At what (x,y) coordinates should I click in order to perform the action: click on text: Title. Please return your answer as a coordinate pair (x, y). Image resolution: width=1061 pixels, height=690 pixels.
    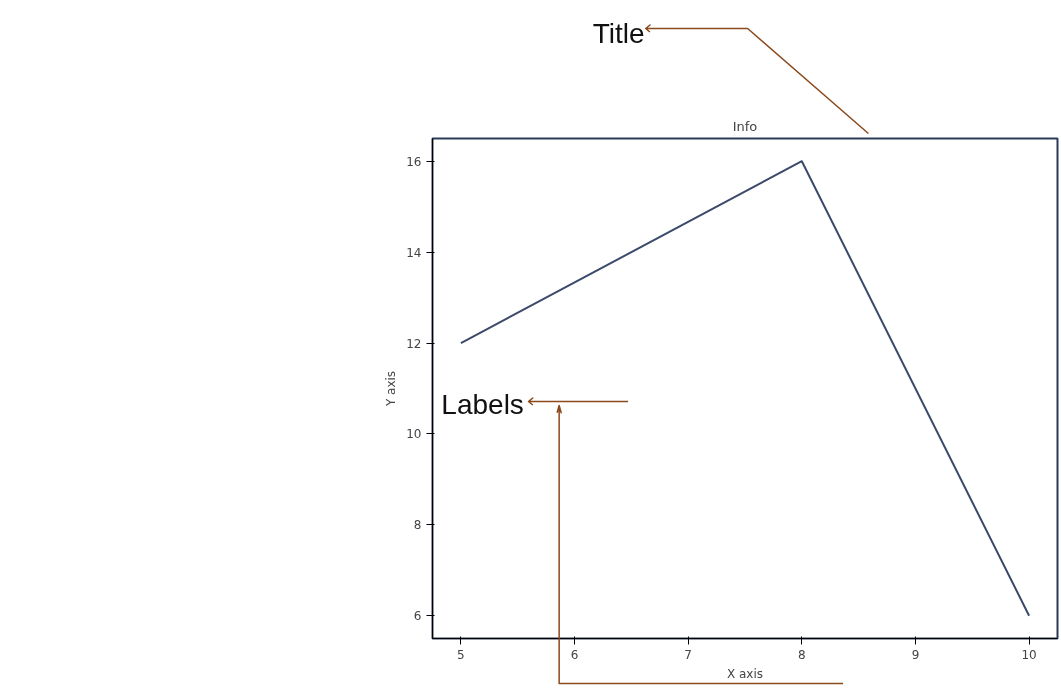
    Looking at the image, I should click on (618, 33).